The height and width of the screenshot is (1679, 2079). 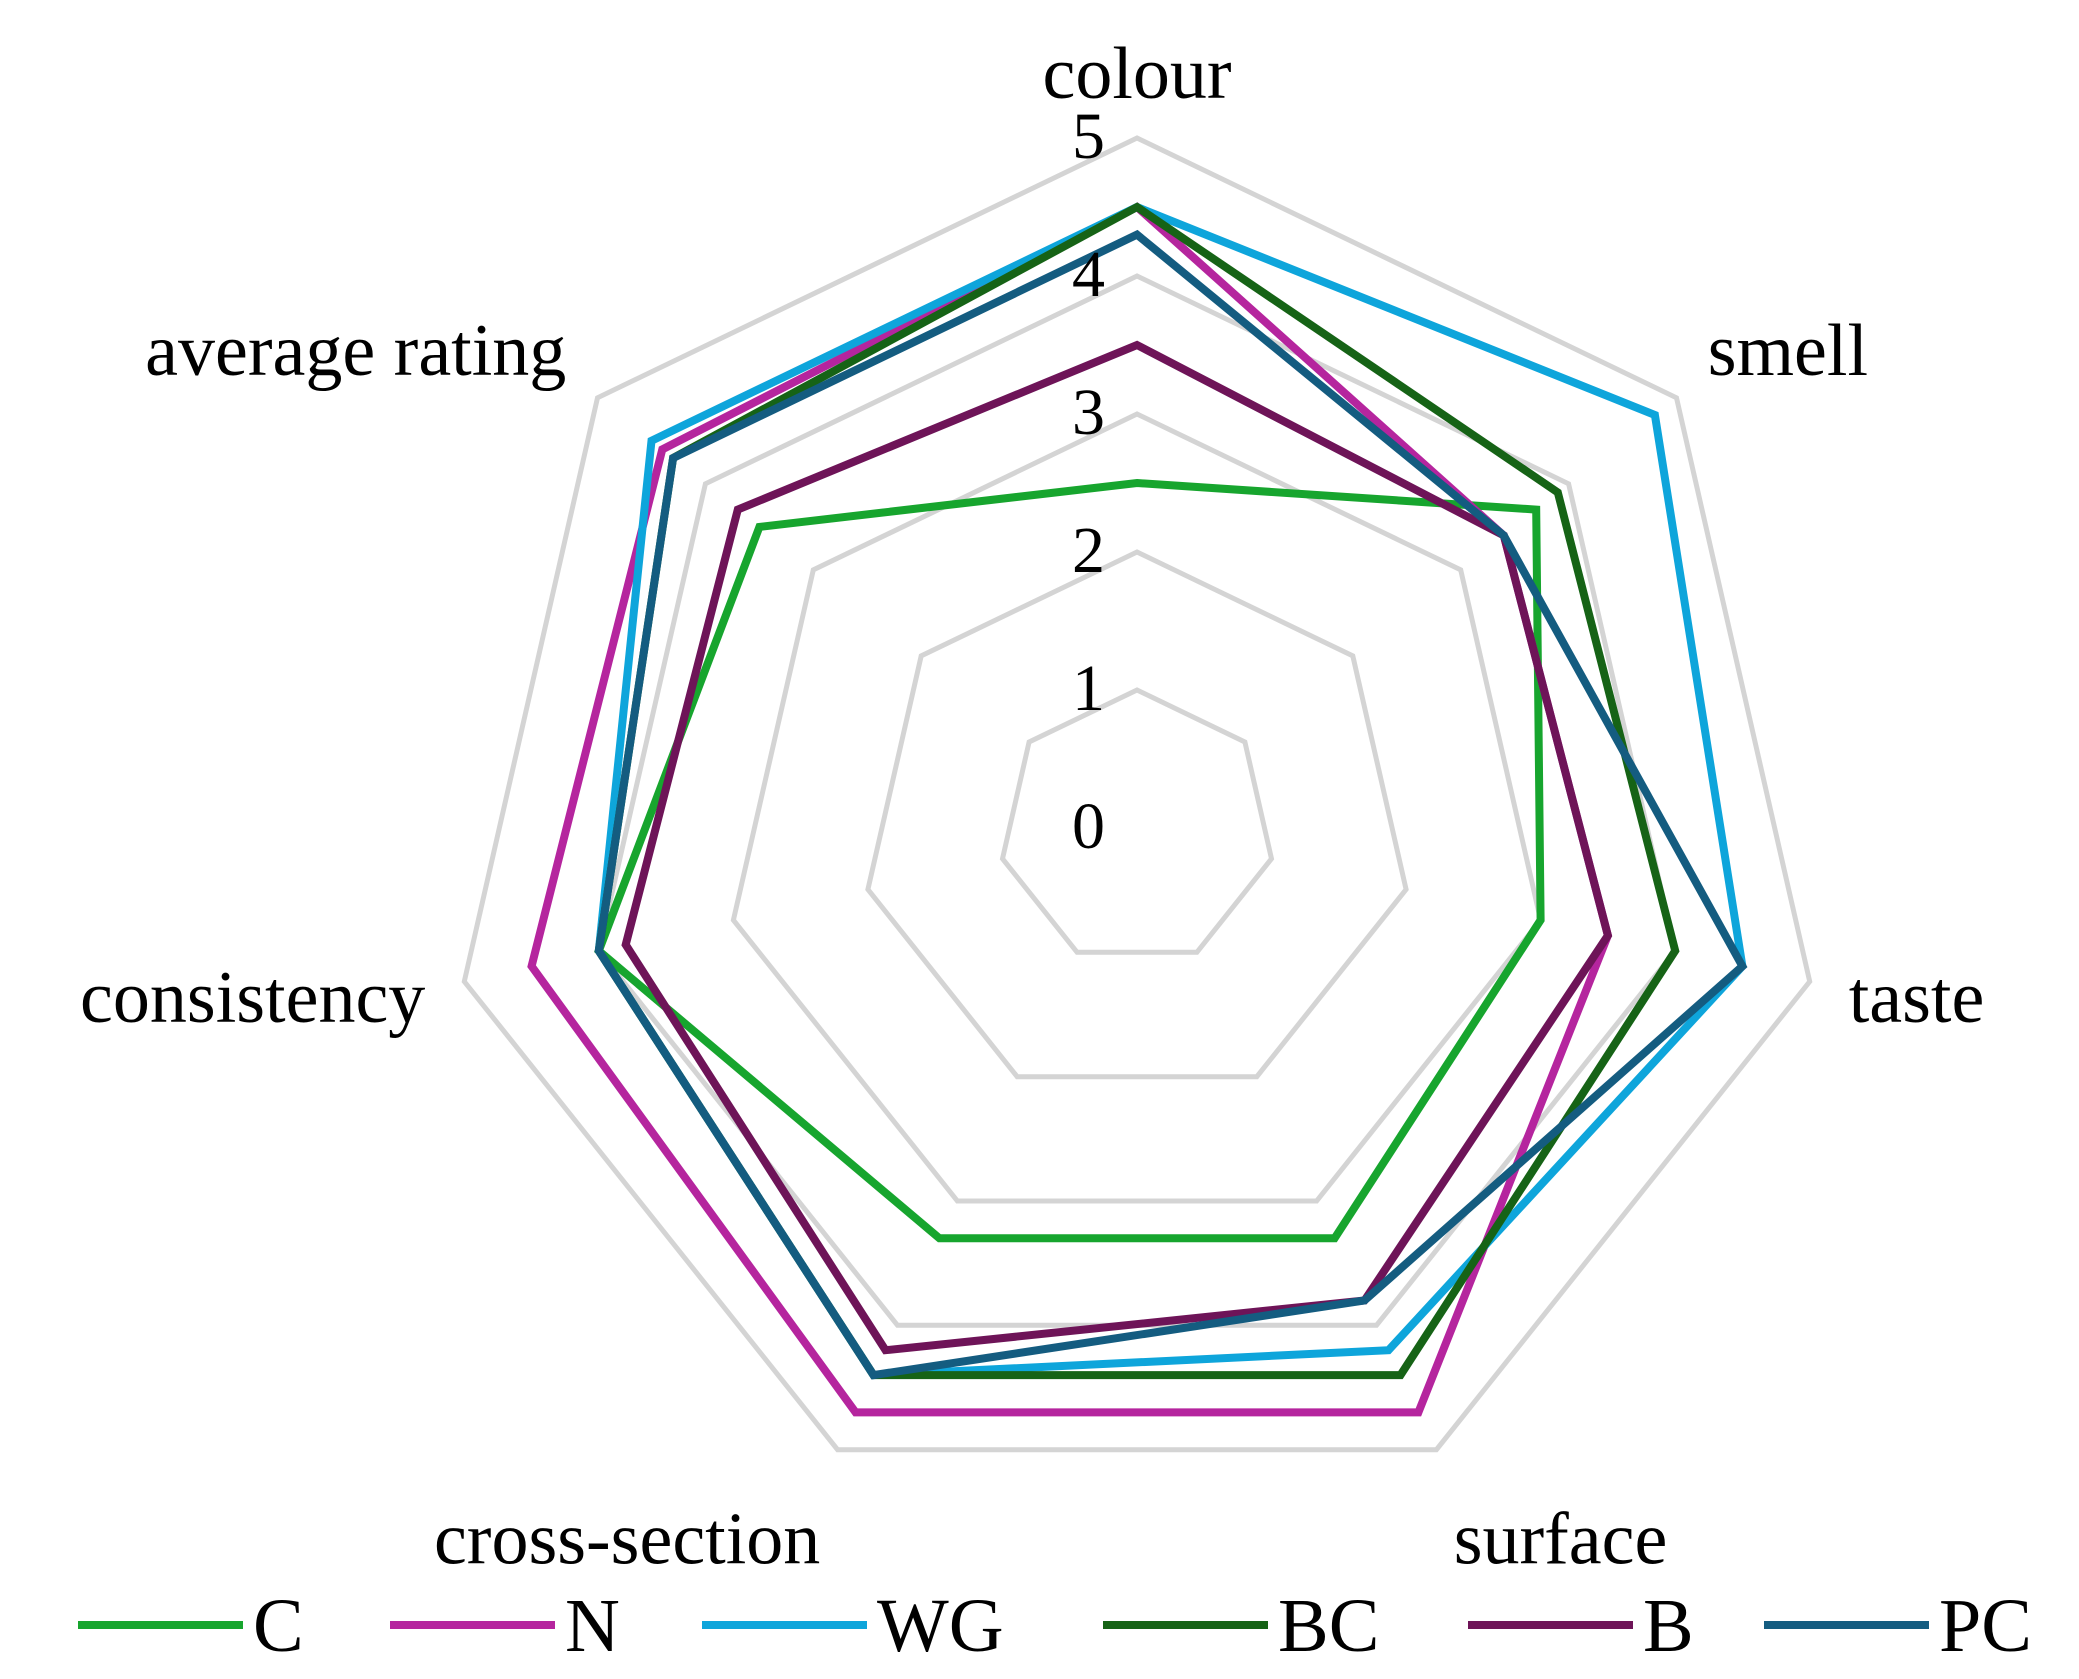 What do you see at coordinates (1917, 998) in the screenshot?
I see `axis-label-taste: taste` at bounding box center [1917, 998].